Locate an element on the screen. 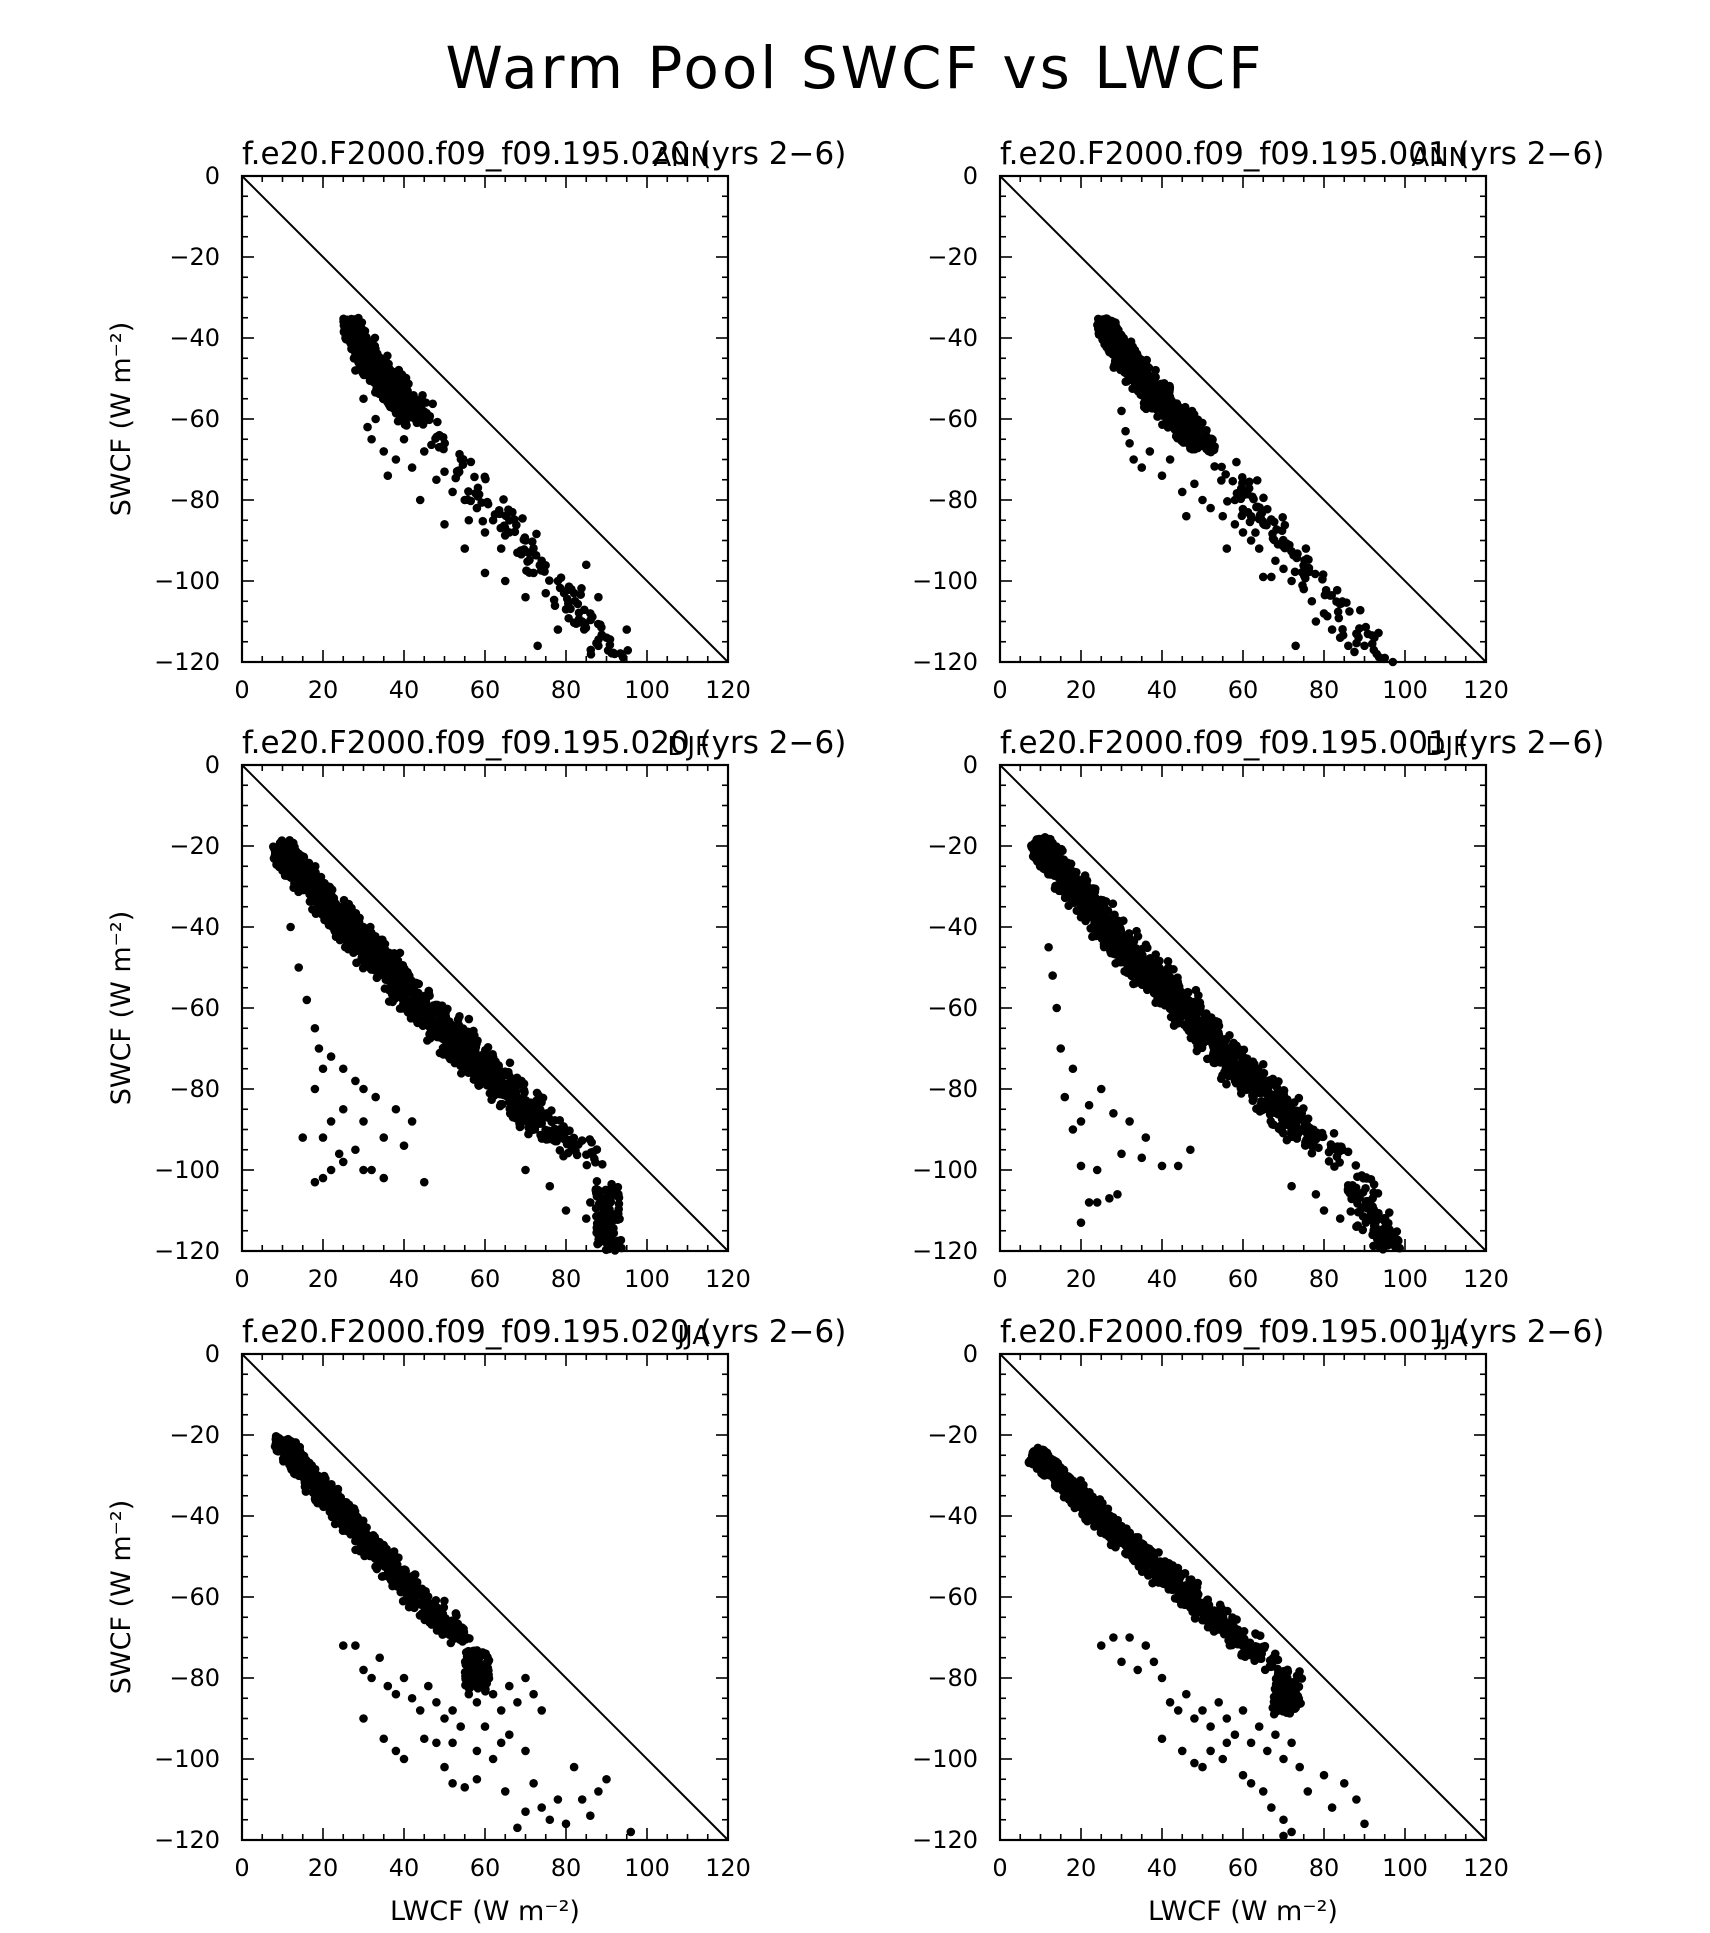  x-tick-label: 60 is located at coordinates (1243, 1279).